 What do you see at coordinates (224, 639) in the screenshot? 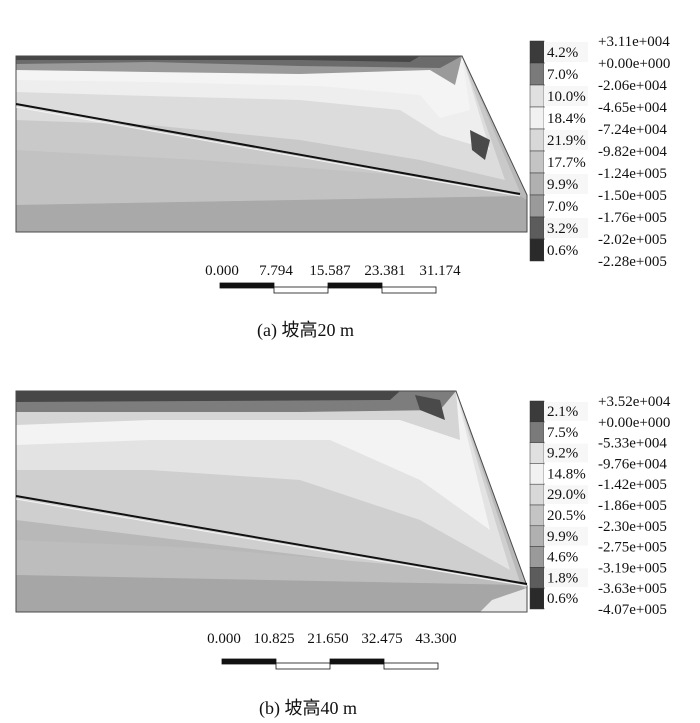
I see `scale-tick-label: 0.000` at bounding box center [224, 639].